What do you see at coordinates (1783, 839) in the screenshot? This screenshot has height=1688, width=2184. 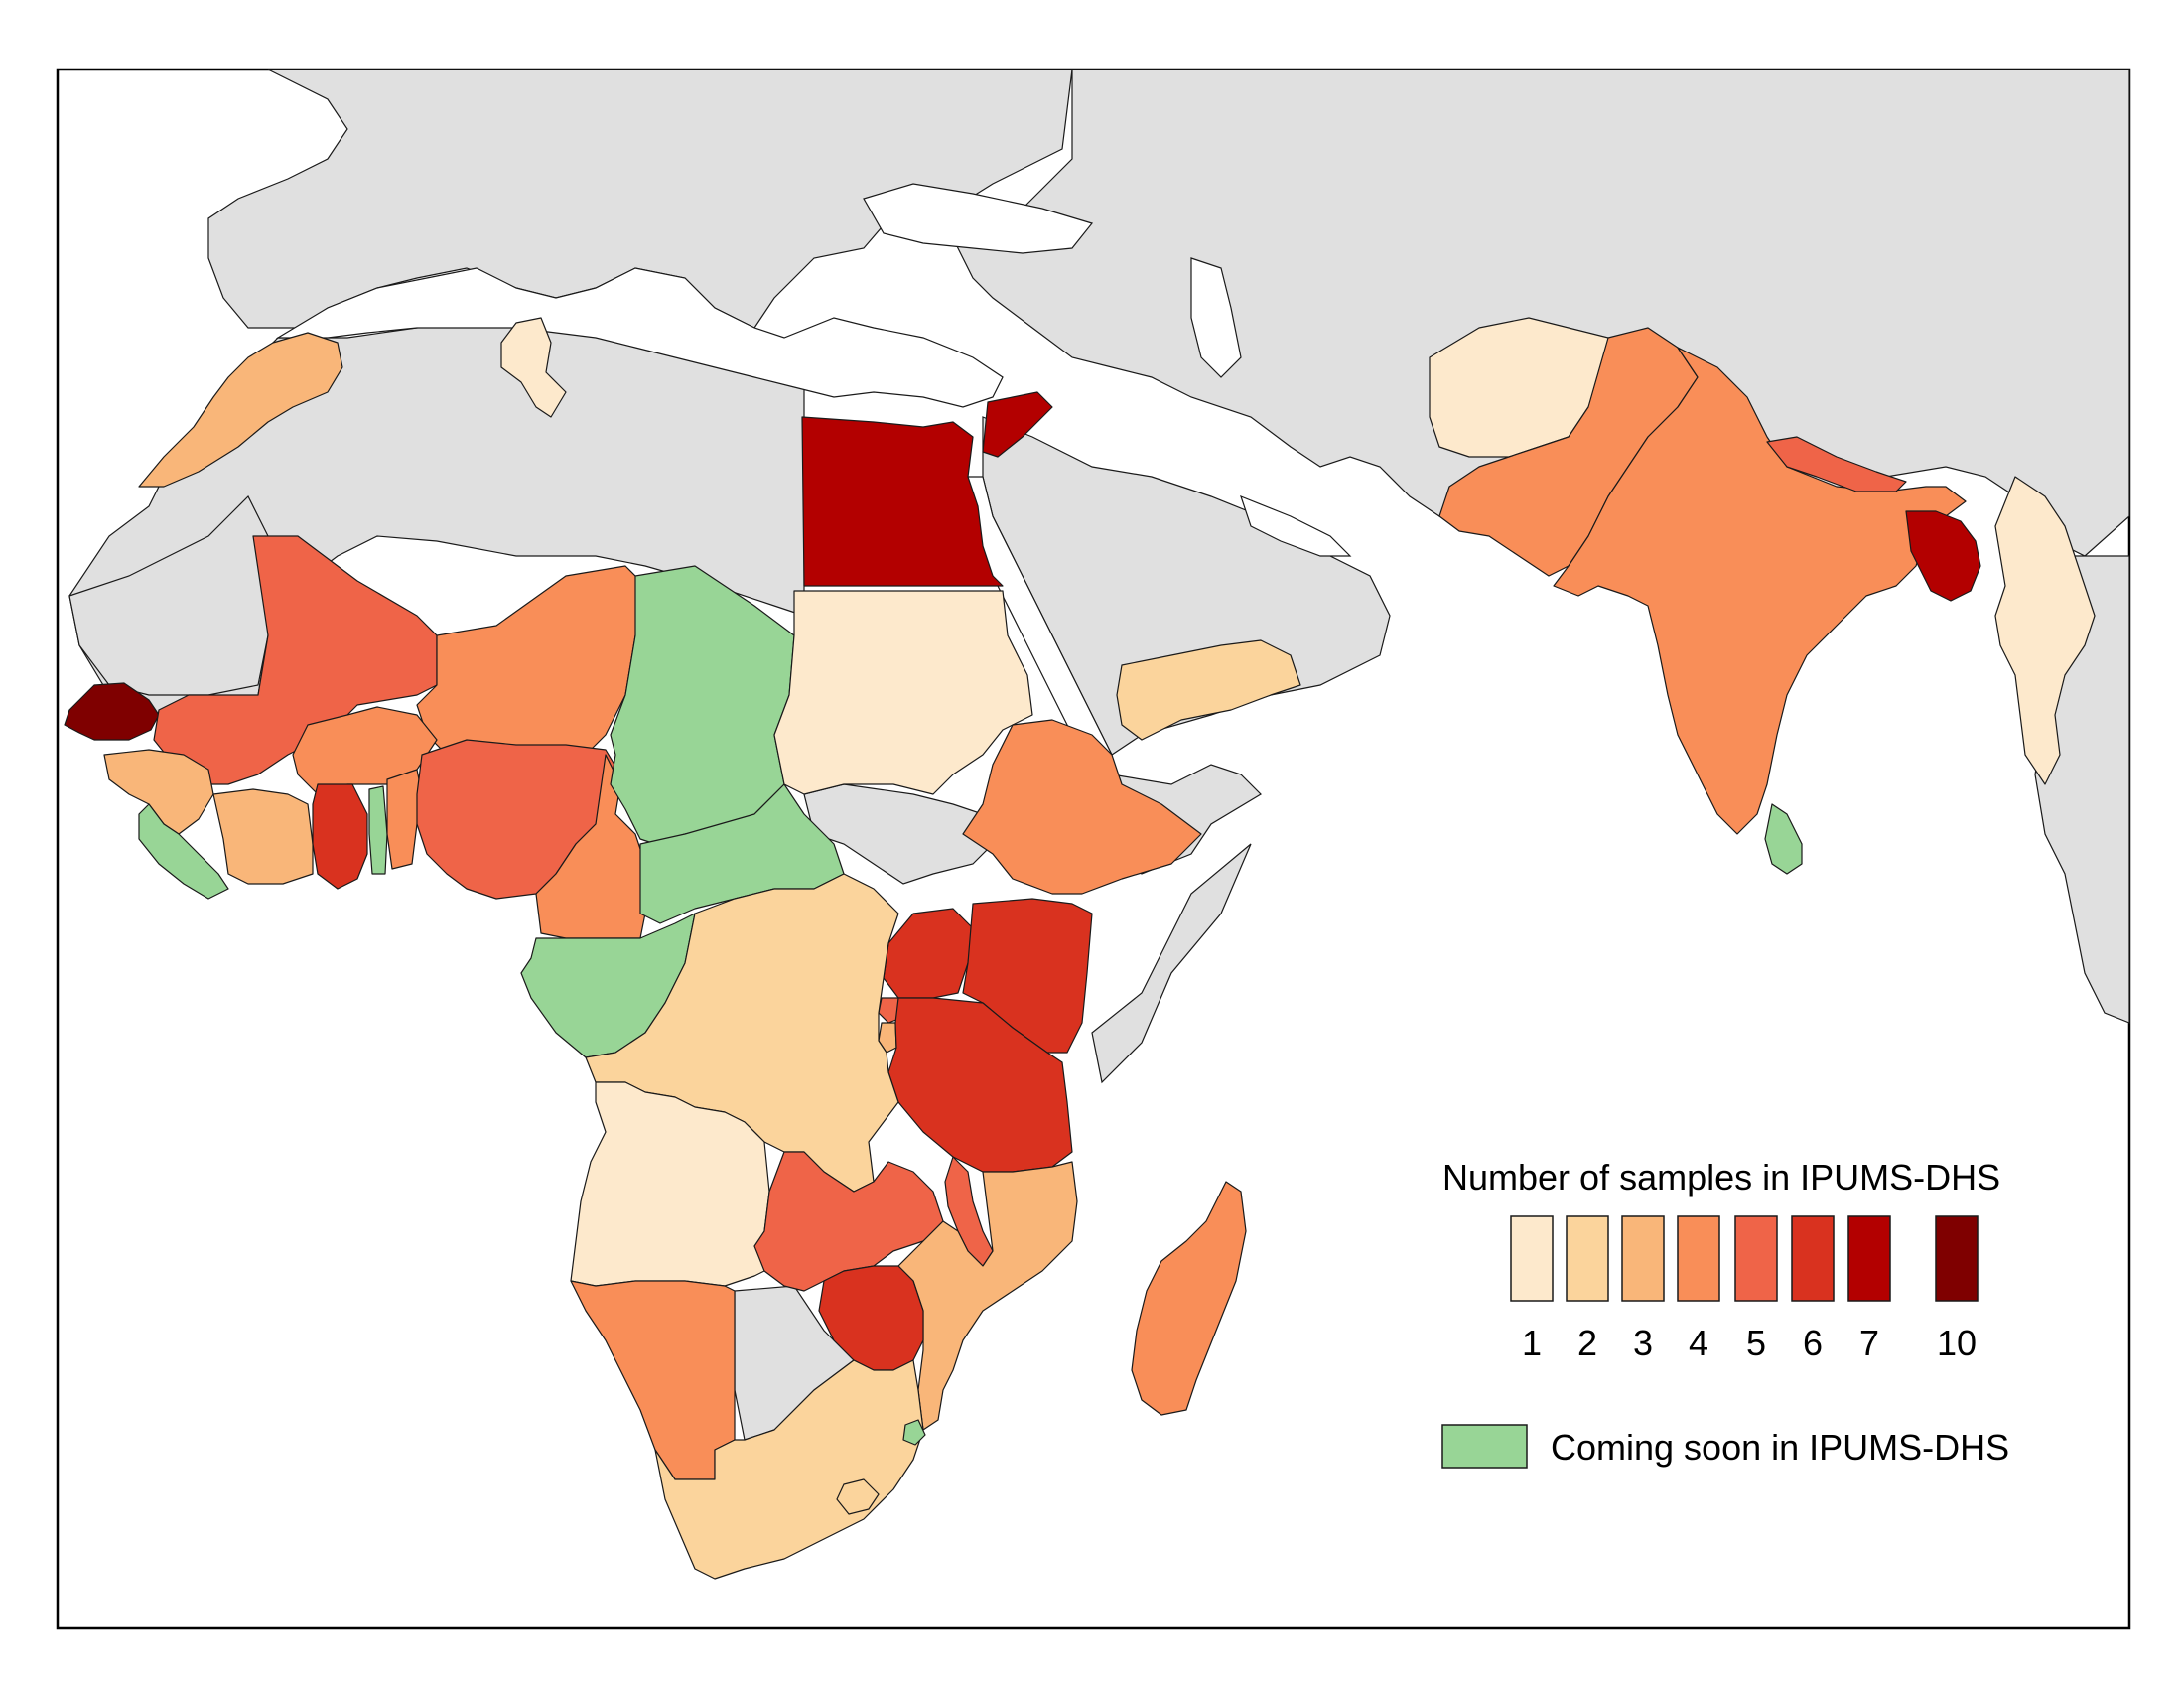 I see `country-sri-lanka` at bounding box center [1783, 839].